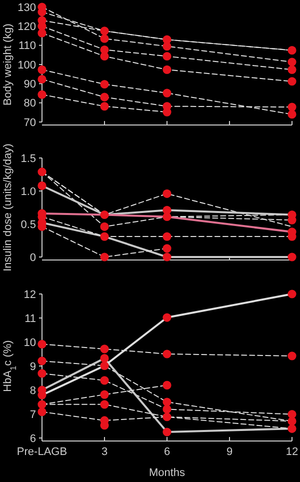  I want to click on y-tick-label: 0, so click(33, 258).